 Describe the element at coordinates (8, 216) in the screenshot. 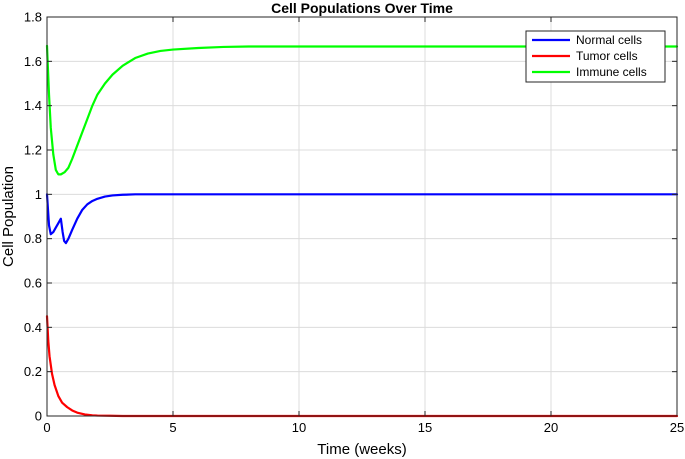

I see `y-axis-label: Cell Population` at that location.